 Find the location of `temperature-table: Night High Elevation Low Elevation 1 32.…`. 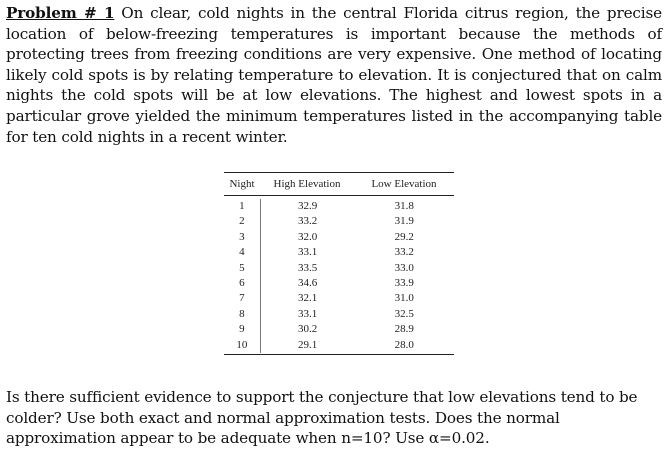

temperature-table: Night High Elevation Low Elevation 1 32.… is located at coordinates (339, 263).